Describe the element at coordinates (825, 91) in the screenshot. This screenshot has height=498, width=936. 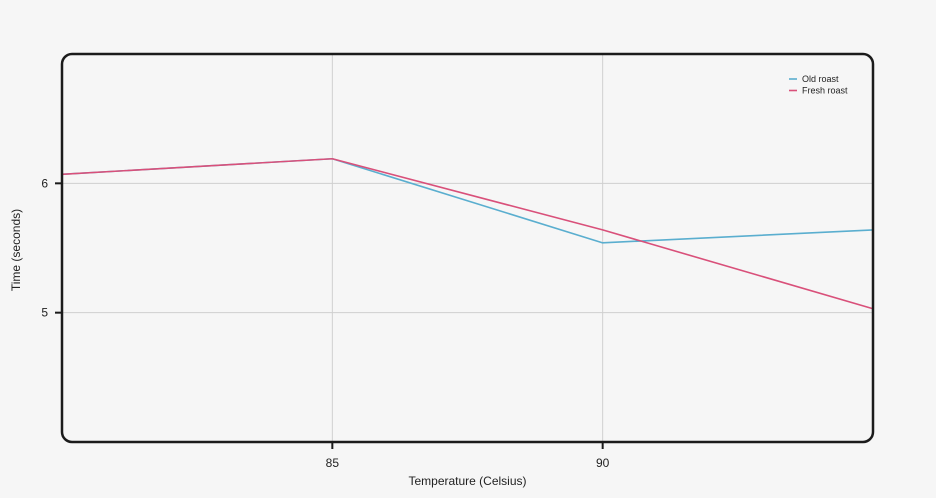
I see `legend-label: Fresh roast` at that location.